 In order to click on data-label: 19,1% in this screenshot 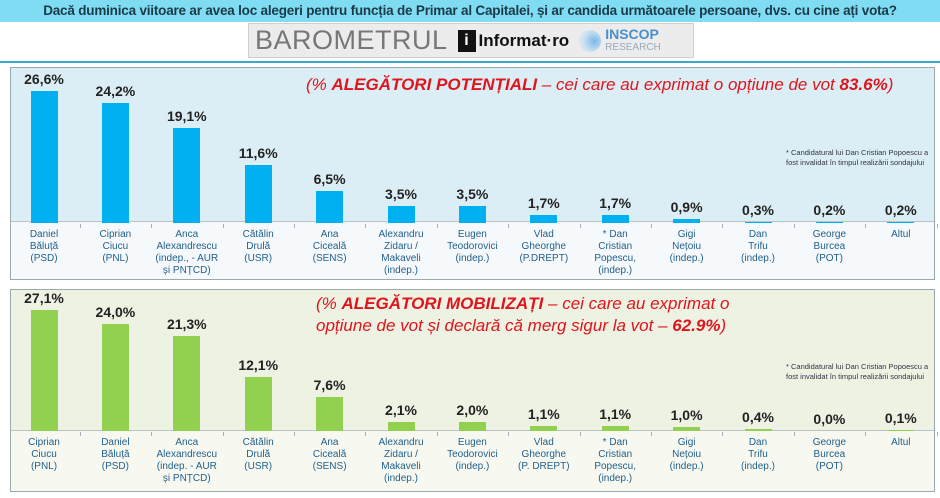, I will do `click(186, 116)`.